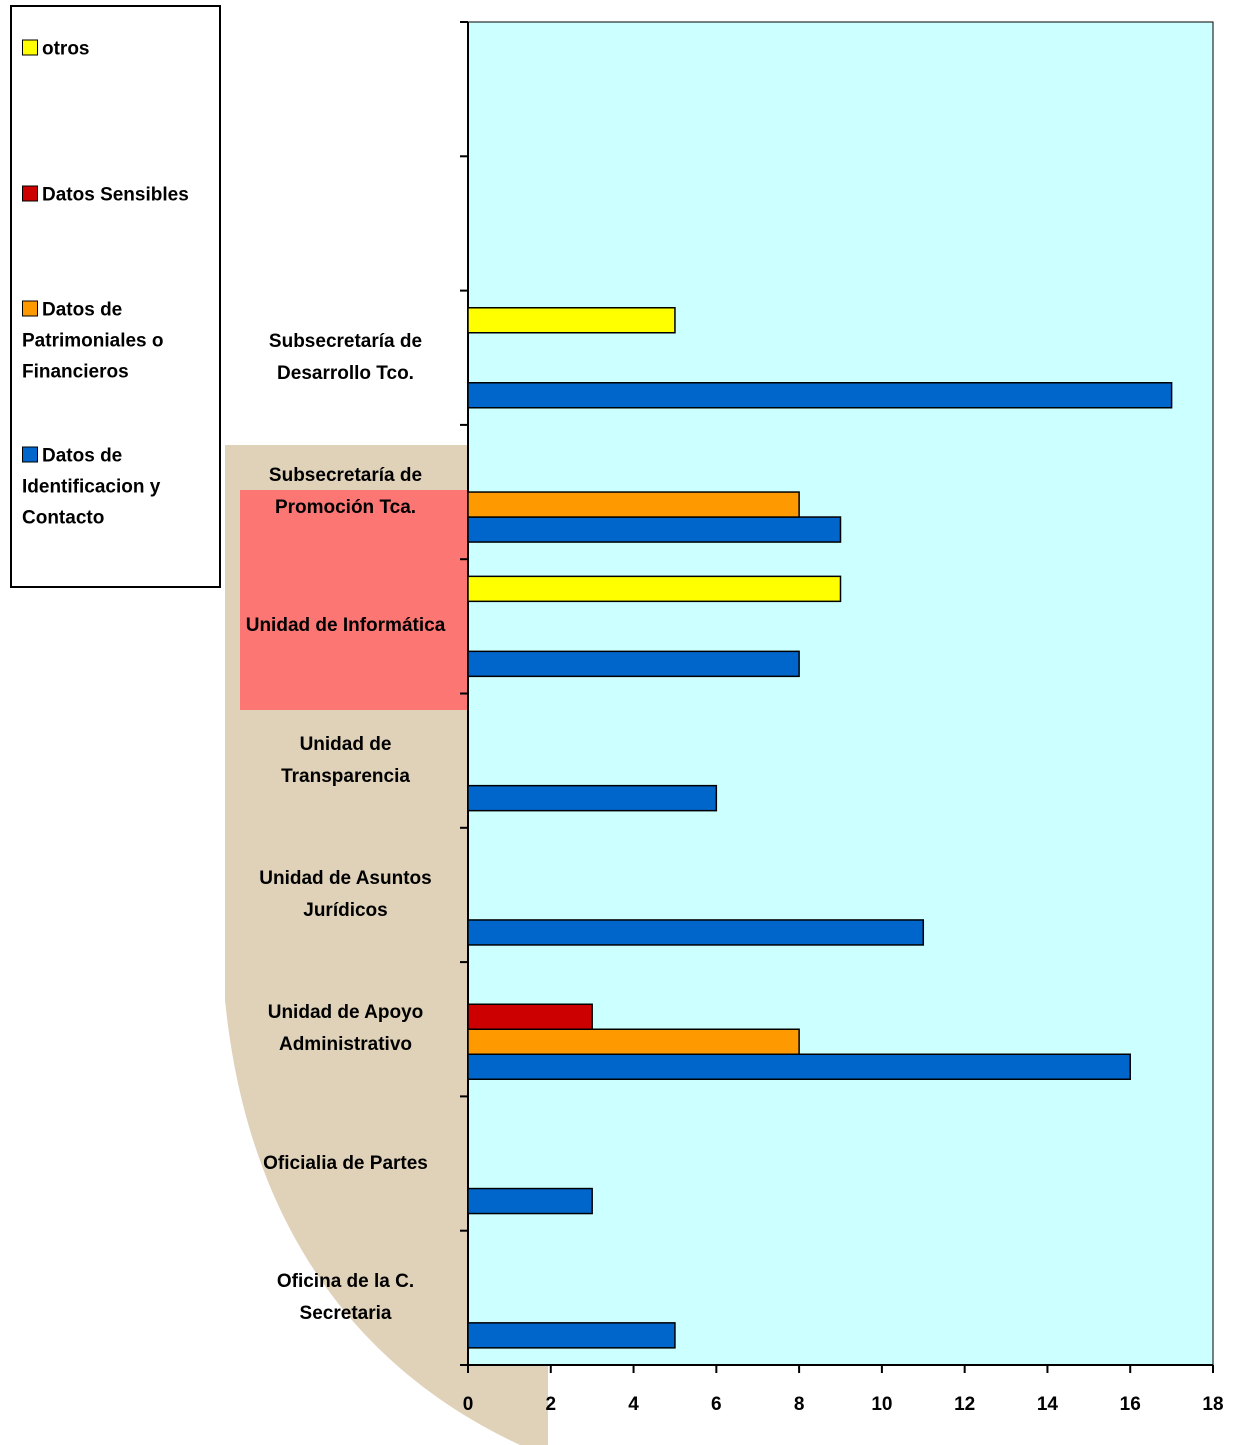 The height and width of the screenshot is (1445, 1241). I want to click on legend-entry: Datos de Identificacion y Contacto, so click(122, 487).